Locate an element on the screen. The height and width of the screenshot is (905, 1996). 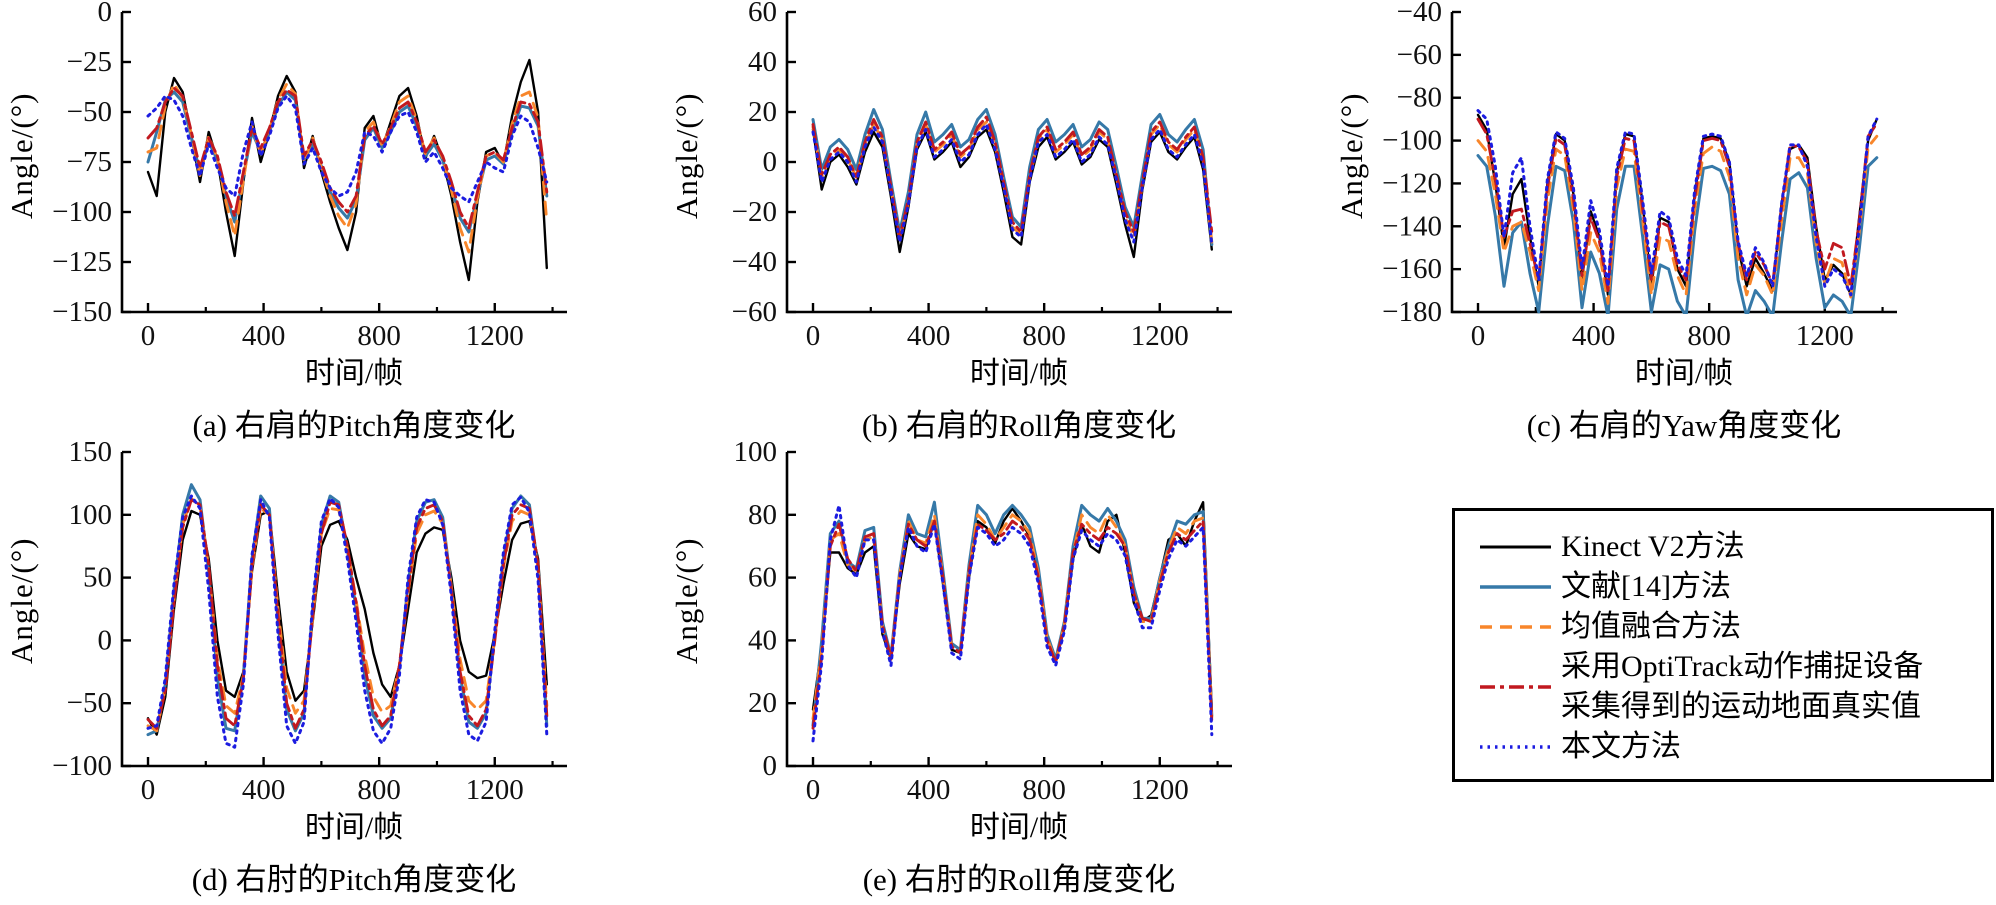
chart-a-y-axis-label: Angle/(°) is located at coordinates (21, 156).